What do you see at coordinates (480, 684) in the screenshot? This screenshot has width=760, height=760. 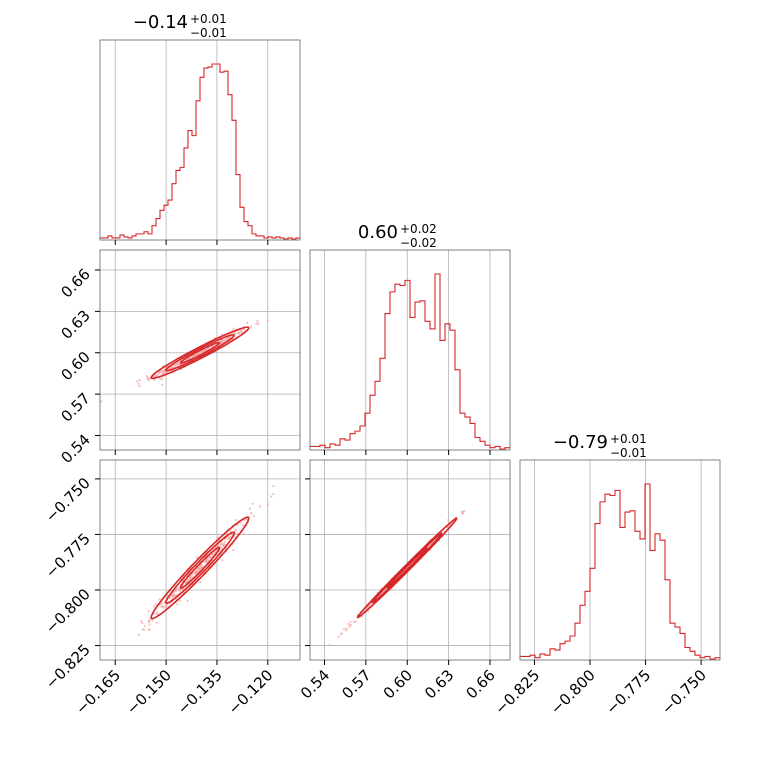 I see `x-tick-label: 0.66` at bounding box center [480, 684].